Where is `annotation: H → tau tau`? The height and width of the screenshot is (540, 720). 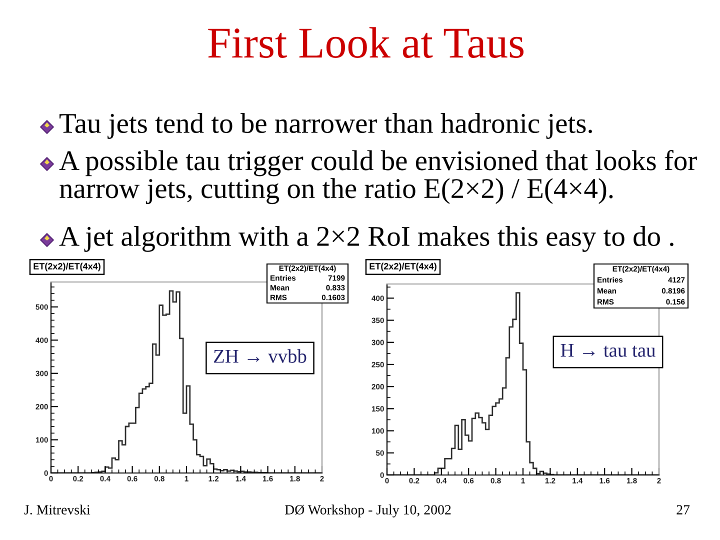
annotation: H → tau tau is located at coordinates (608, 350).